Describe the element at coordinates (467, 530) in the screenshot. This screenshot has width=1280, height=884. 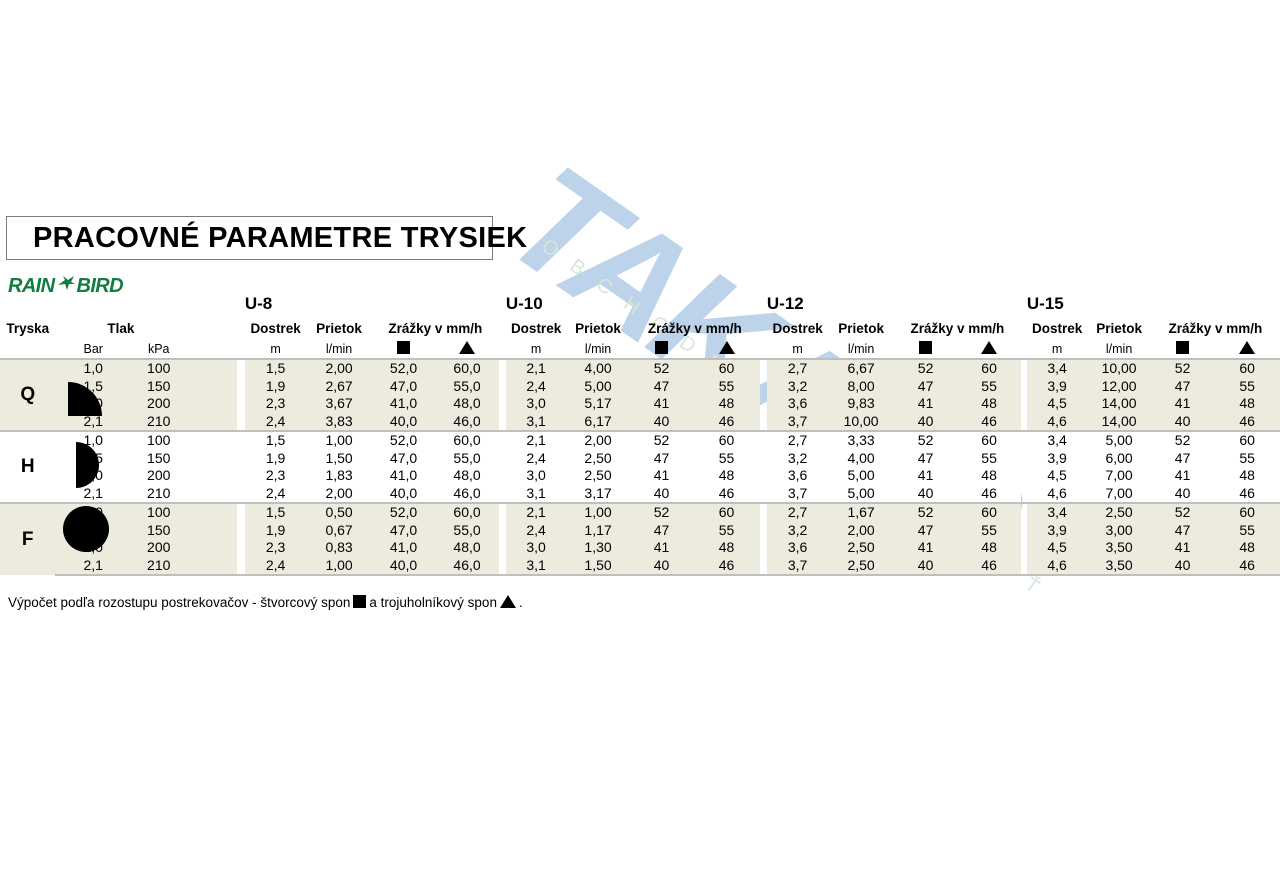
I see `cell-zrazky-triangle: 55,0` at that location.